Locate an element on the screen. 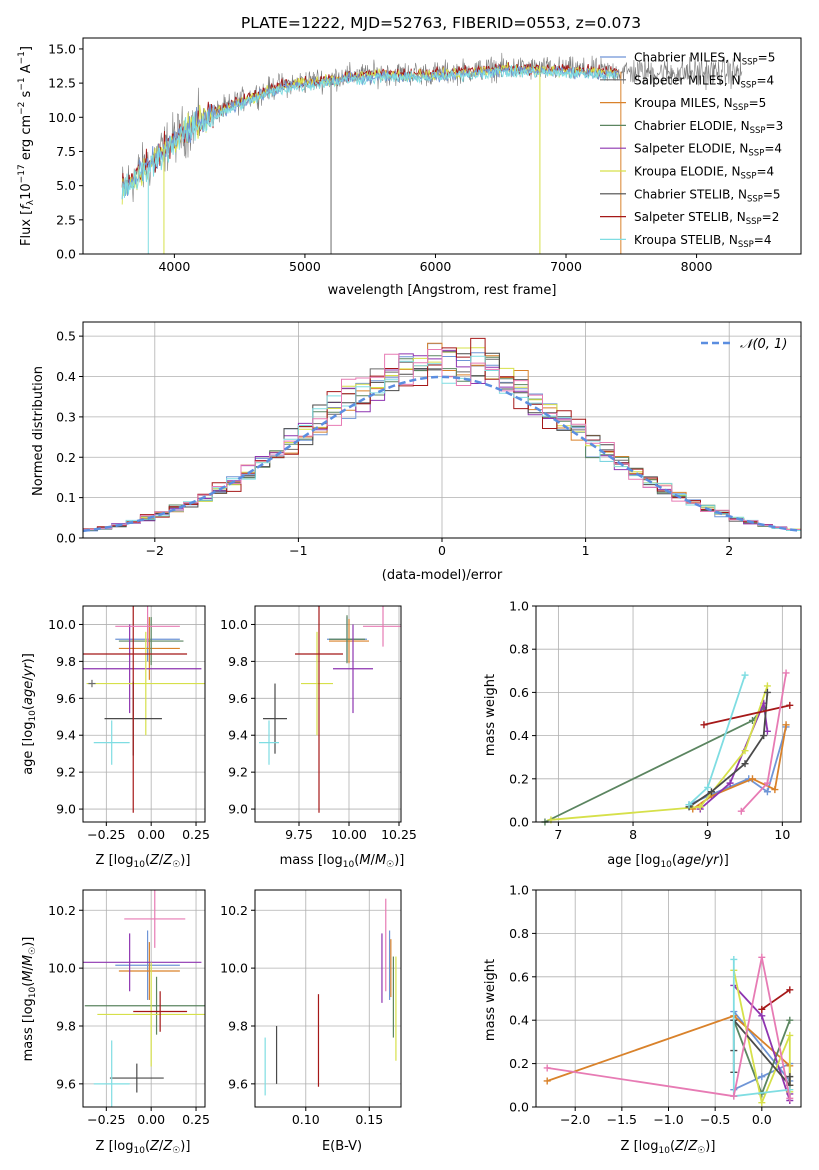 The width and height of the screenshot is (819, 1170). spectrum-ytick-label: 2.5 is located at coordinates (66, 219).